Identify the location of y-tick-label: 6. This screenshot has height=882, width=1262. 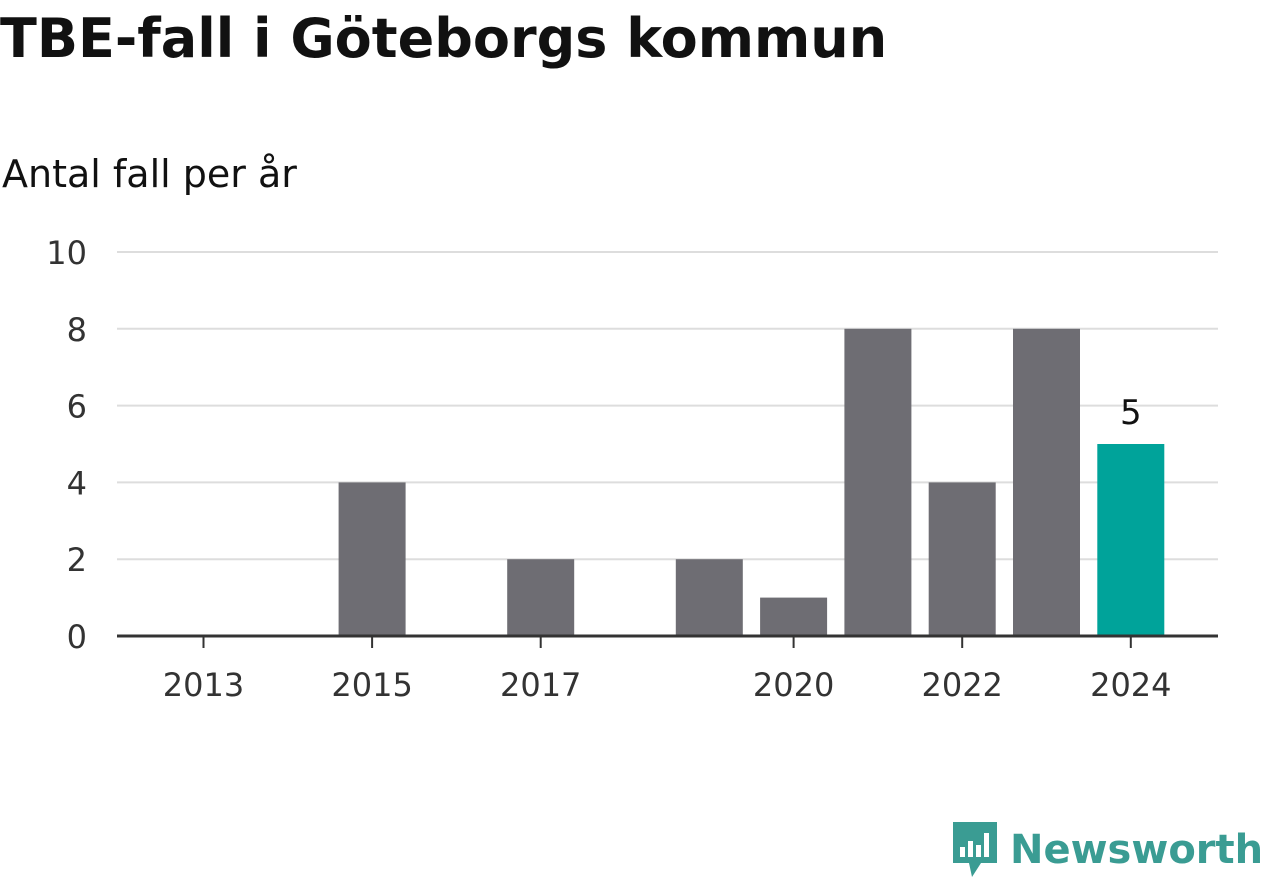
(77, 407).